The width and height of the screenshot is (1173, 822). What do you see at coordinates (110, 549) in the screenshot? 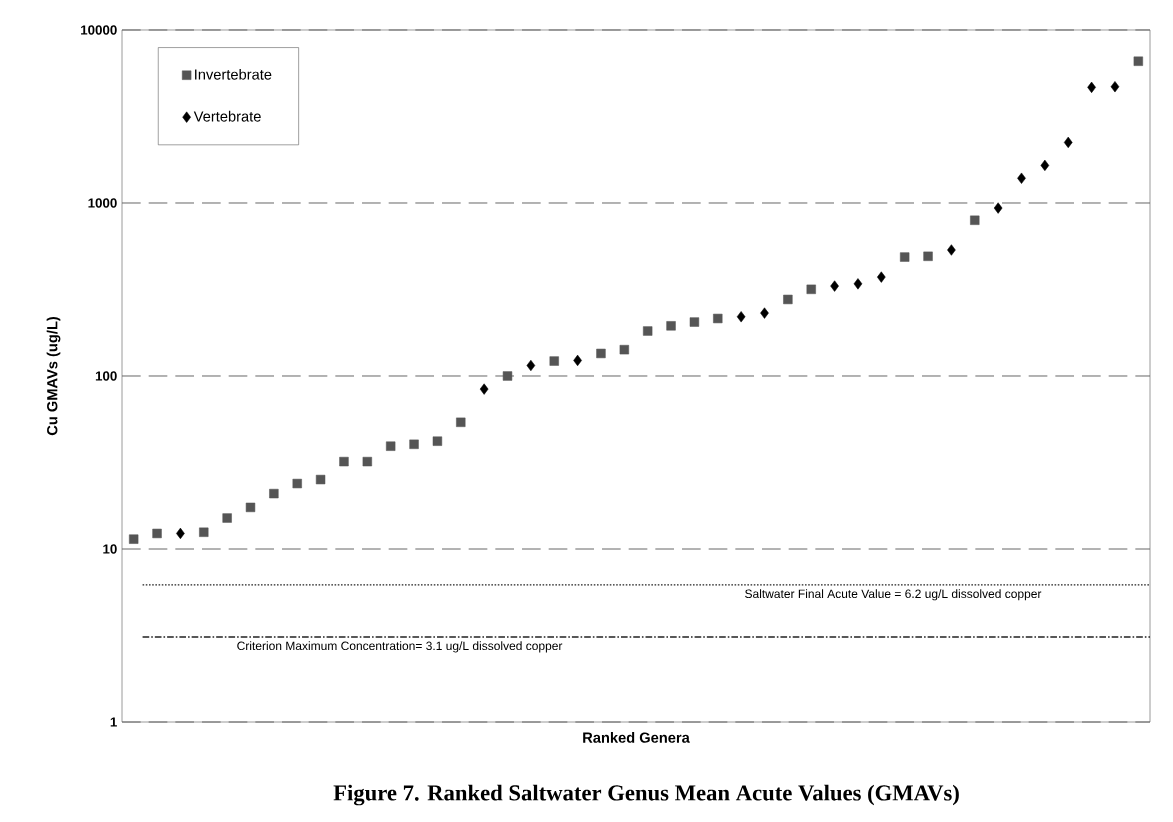
I see `y-tick-label: 10` at bounding box center [110, 549].